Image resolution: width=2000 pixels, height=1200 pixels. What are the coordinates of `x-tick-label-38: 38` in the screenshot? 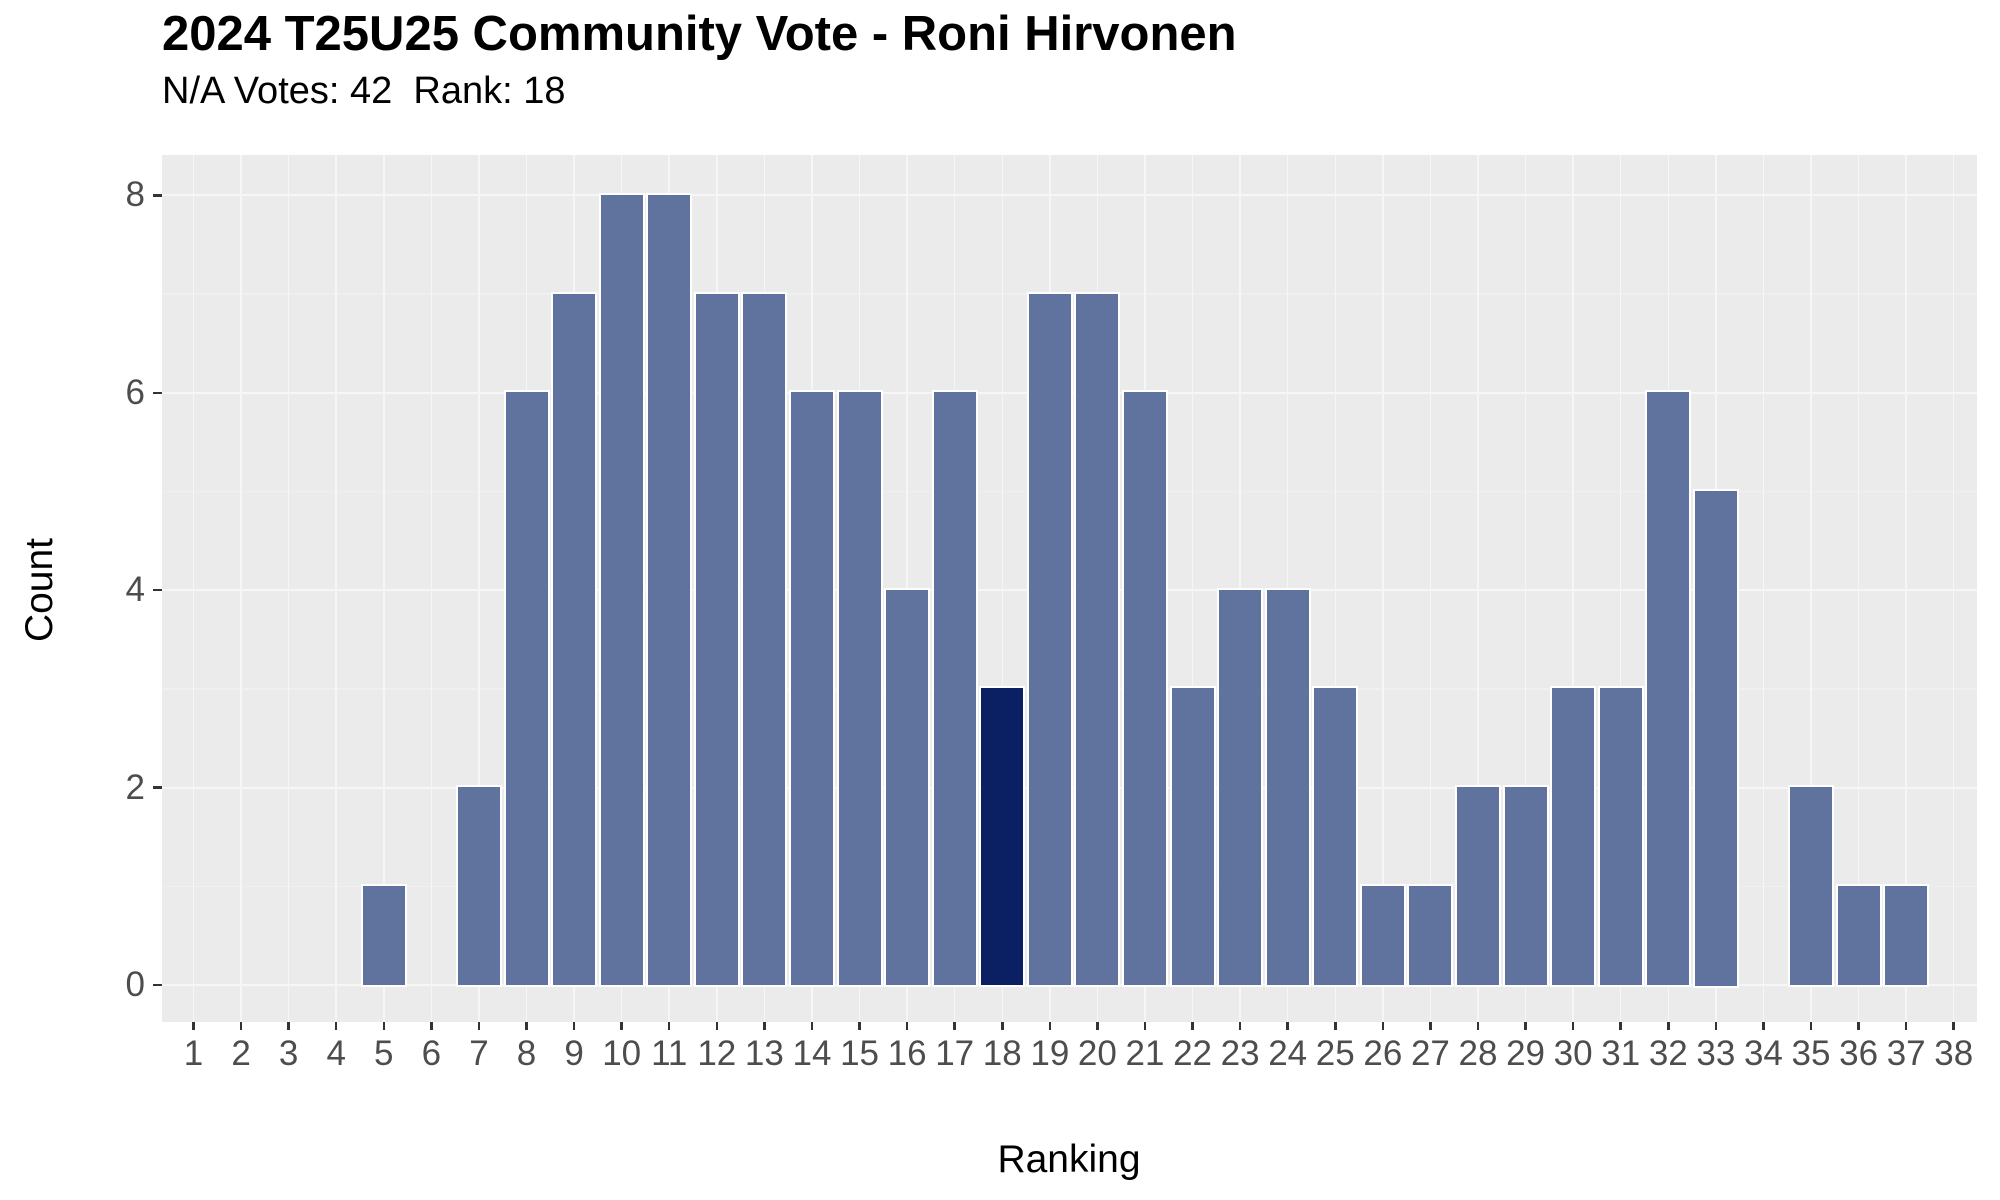 It's located at (1954, 1053).